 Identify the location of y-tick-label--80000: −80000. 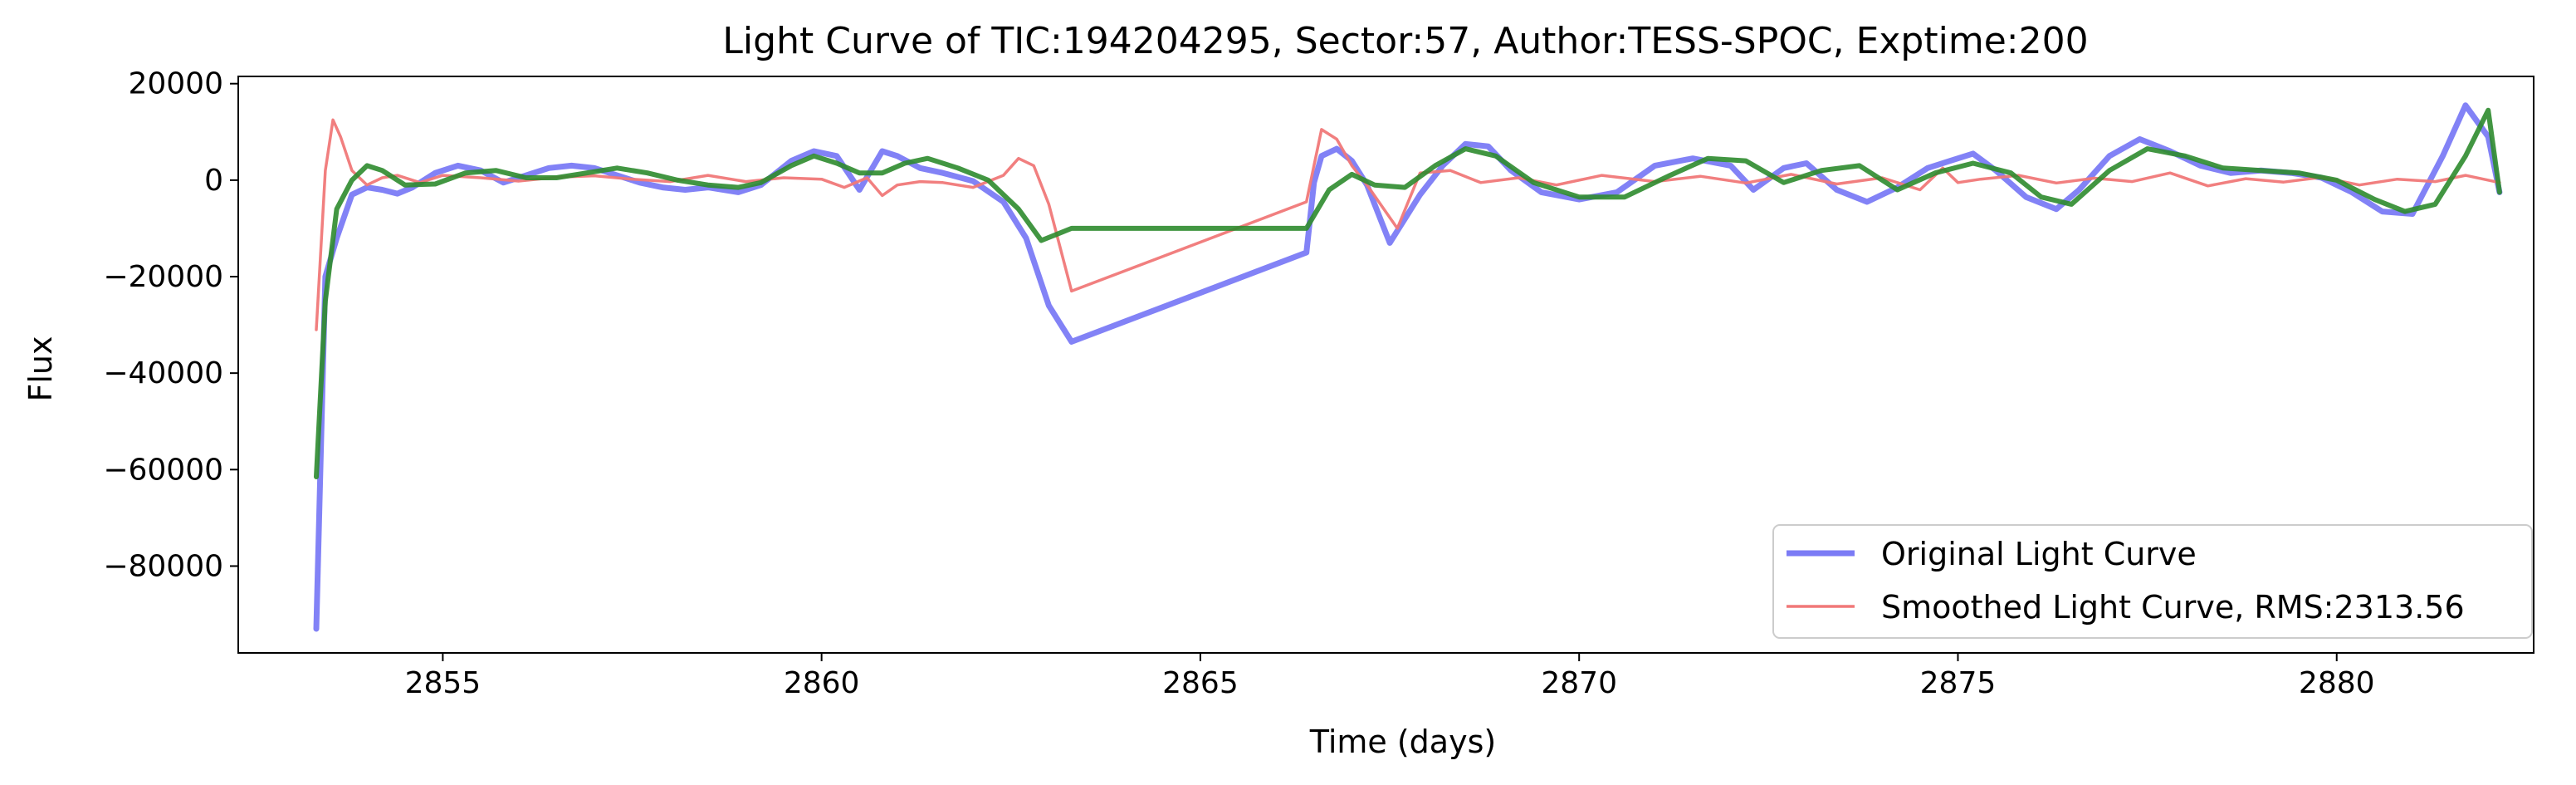
(163, 566).